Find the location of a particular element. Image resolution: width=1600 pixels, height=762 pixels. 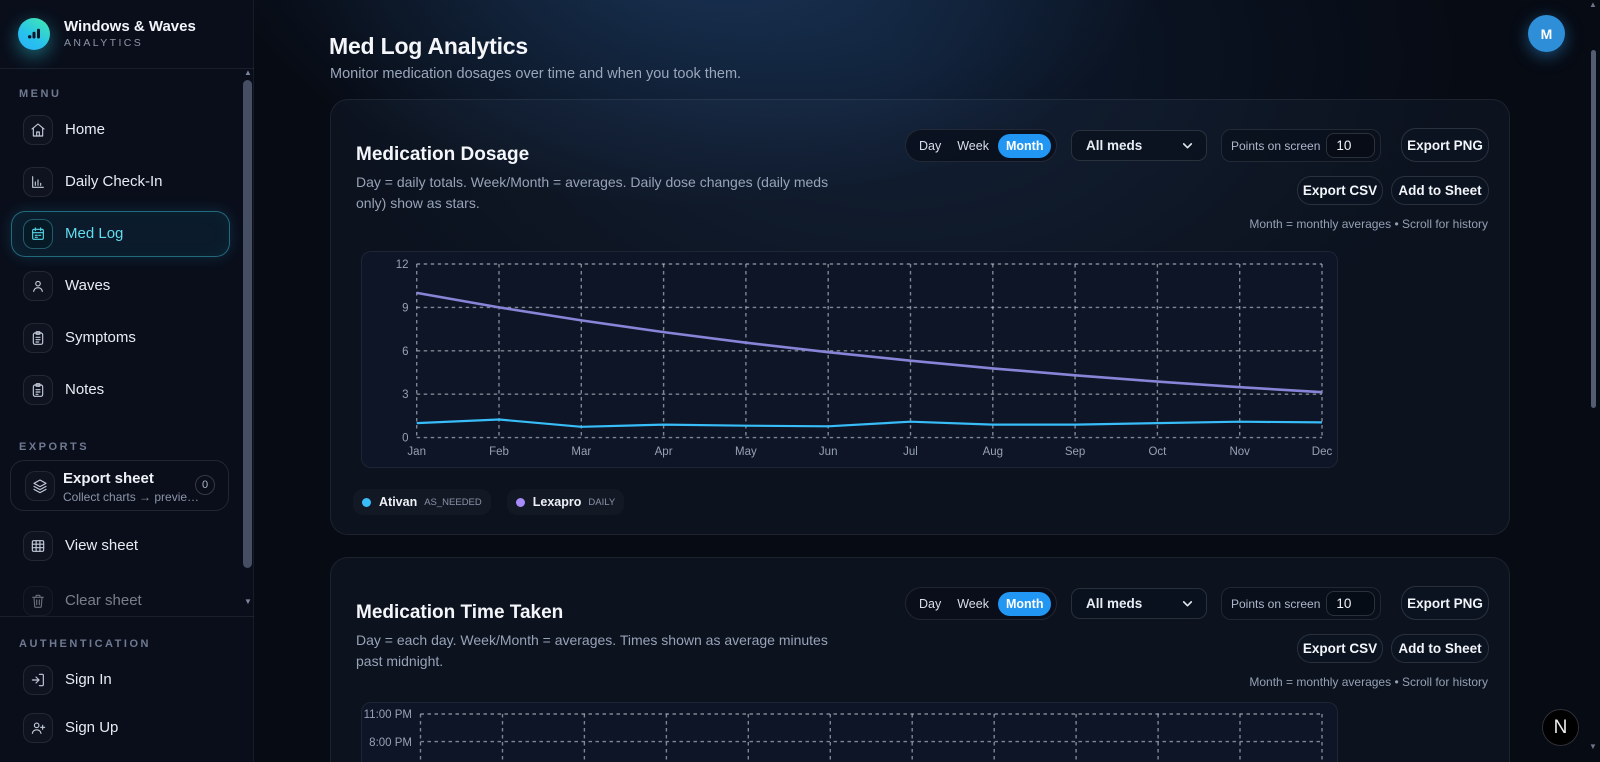

svg-text: May is located at coordinates (746, 452).